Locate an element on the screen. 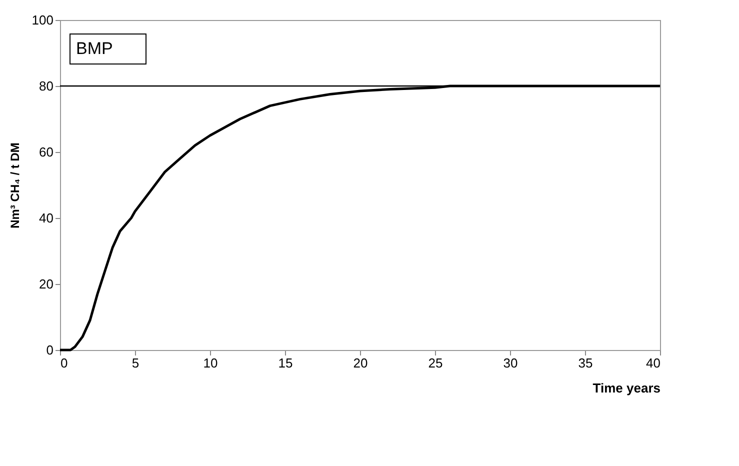 Image resolution: width=739 pixels, height=466 pixels. x-tick-label: 40 is located at coordinates (653, 363).